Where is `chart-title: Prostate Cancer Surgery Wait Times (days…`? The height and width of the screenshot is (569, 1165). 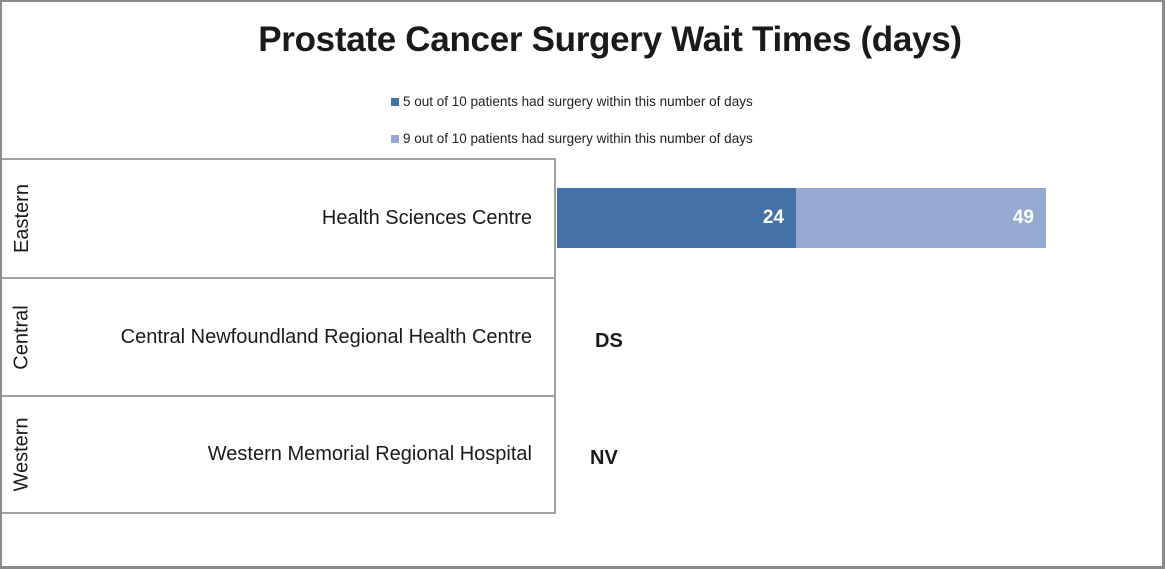
chart-title: Prostate Cancer Surgery Wait Times (days… is located at coordinates (610, 39).